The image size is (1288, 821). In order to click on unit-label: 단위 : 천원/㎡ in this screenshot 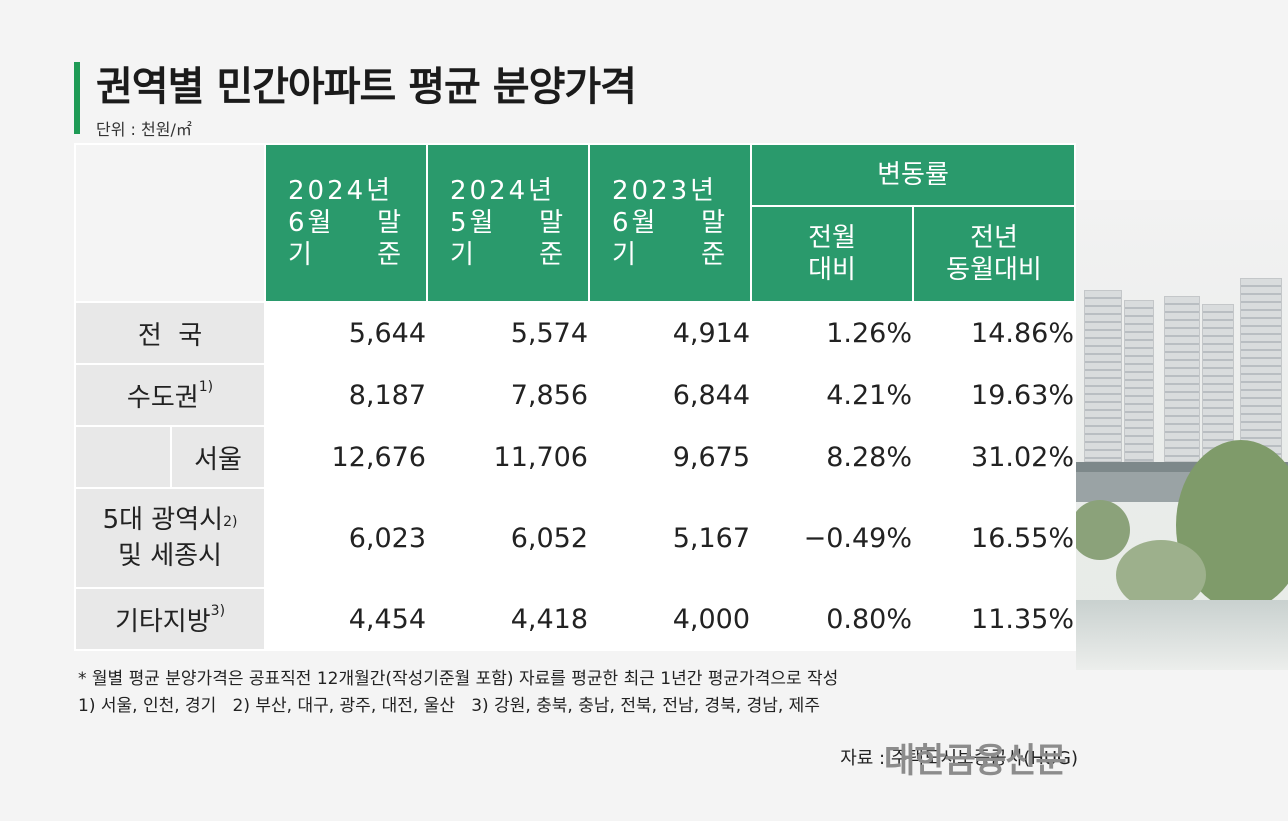, I will do `click(144, 129)`.